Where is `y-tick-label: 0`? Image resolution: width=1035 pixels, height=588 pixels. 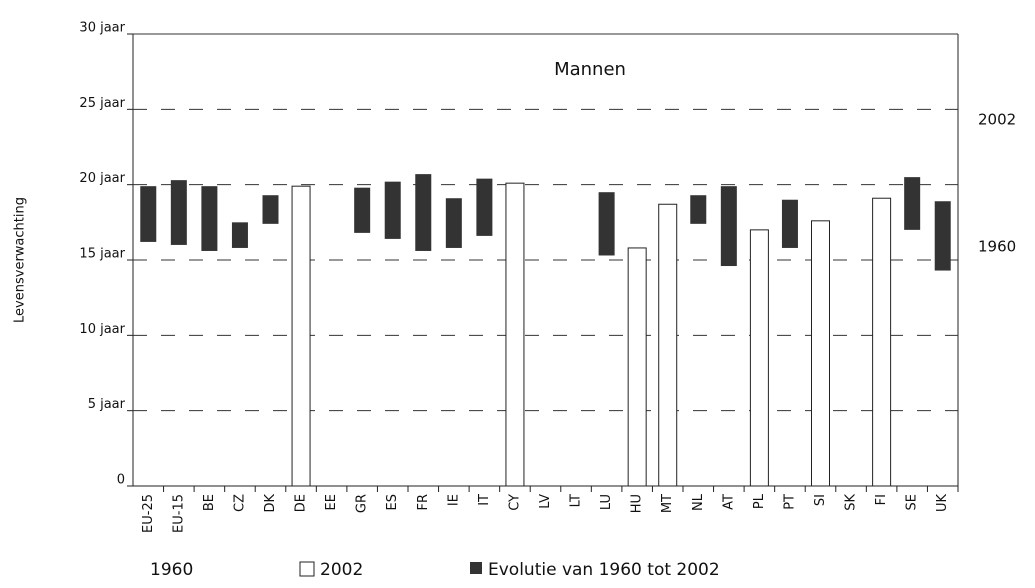
y-tick-label: 0 is located at coordinates (121, 480).